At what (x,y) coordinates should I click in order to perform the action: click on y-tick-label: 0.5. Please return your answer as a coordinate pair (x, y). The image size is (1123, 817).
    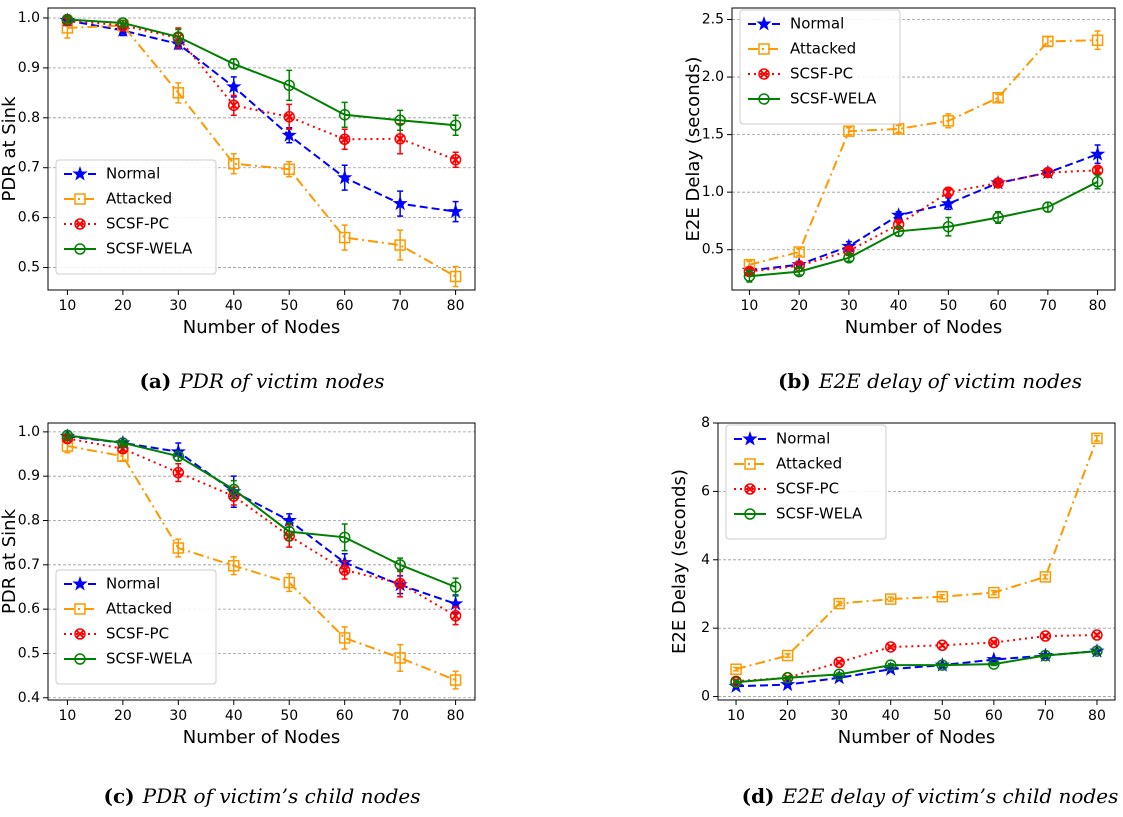
    Looking at the image, I should click on (29, 268).